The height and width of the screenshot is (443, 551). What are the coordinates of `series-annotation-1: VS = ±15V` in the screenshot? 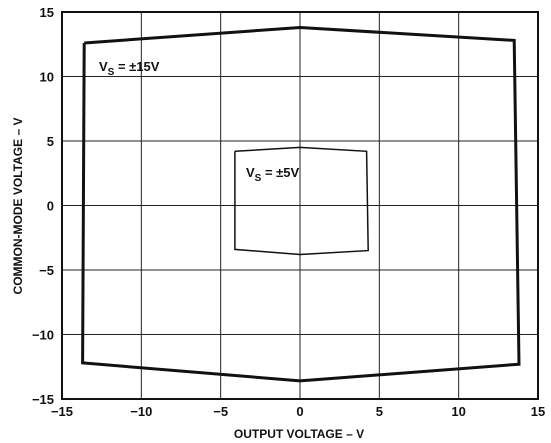 It's located at (129, 68).